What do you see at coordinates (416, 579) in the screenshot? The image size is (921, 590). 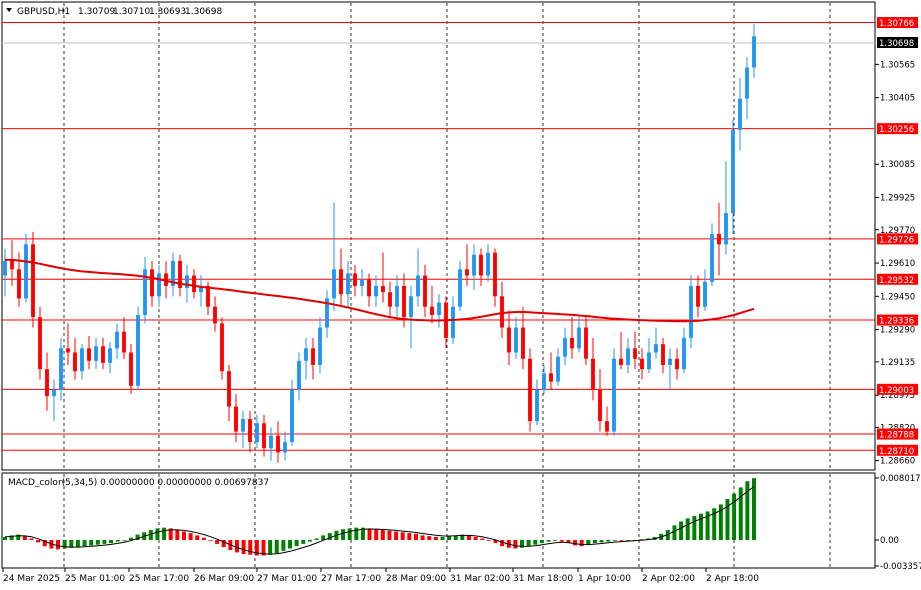 I see `time-tick-label: 28 Mar 09:00` at bounding box center [416, 579].